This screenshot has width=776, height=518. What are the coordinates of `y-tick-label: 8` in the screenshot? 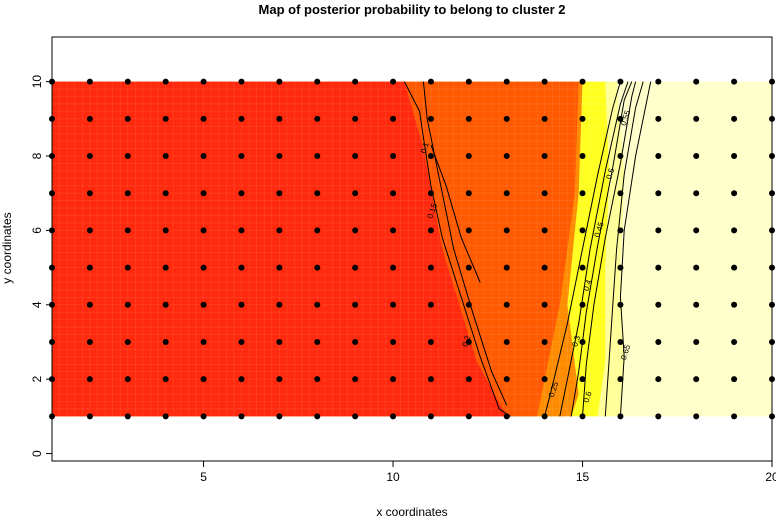 It's located at (37, 155).